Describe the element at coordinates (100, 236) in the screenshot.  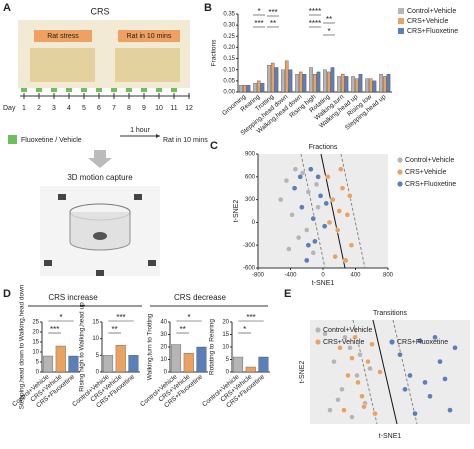
I see `rat` at that location.